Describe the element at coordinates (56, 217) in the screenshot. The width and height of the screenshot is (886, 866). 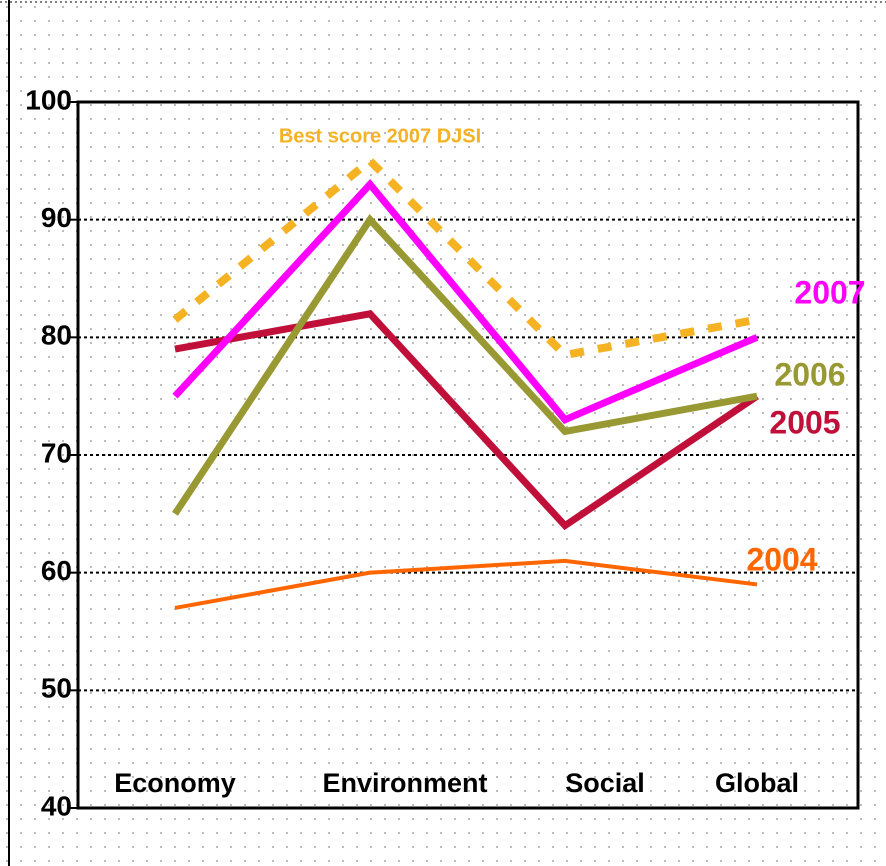
I see `y-tick-label: 90` at that location.